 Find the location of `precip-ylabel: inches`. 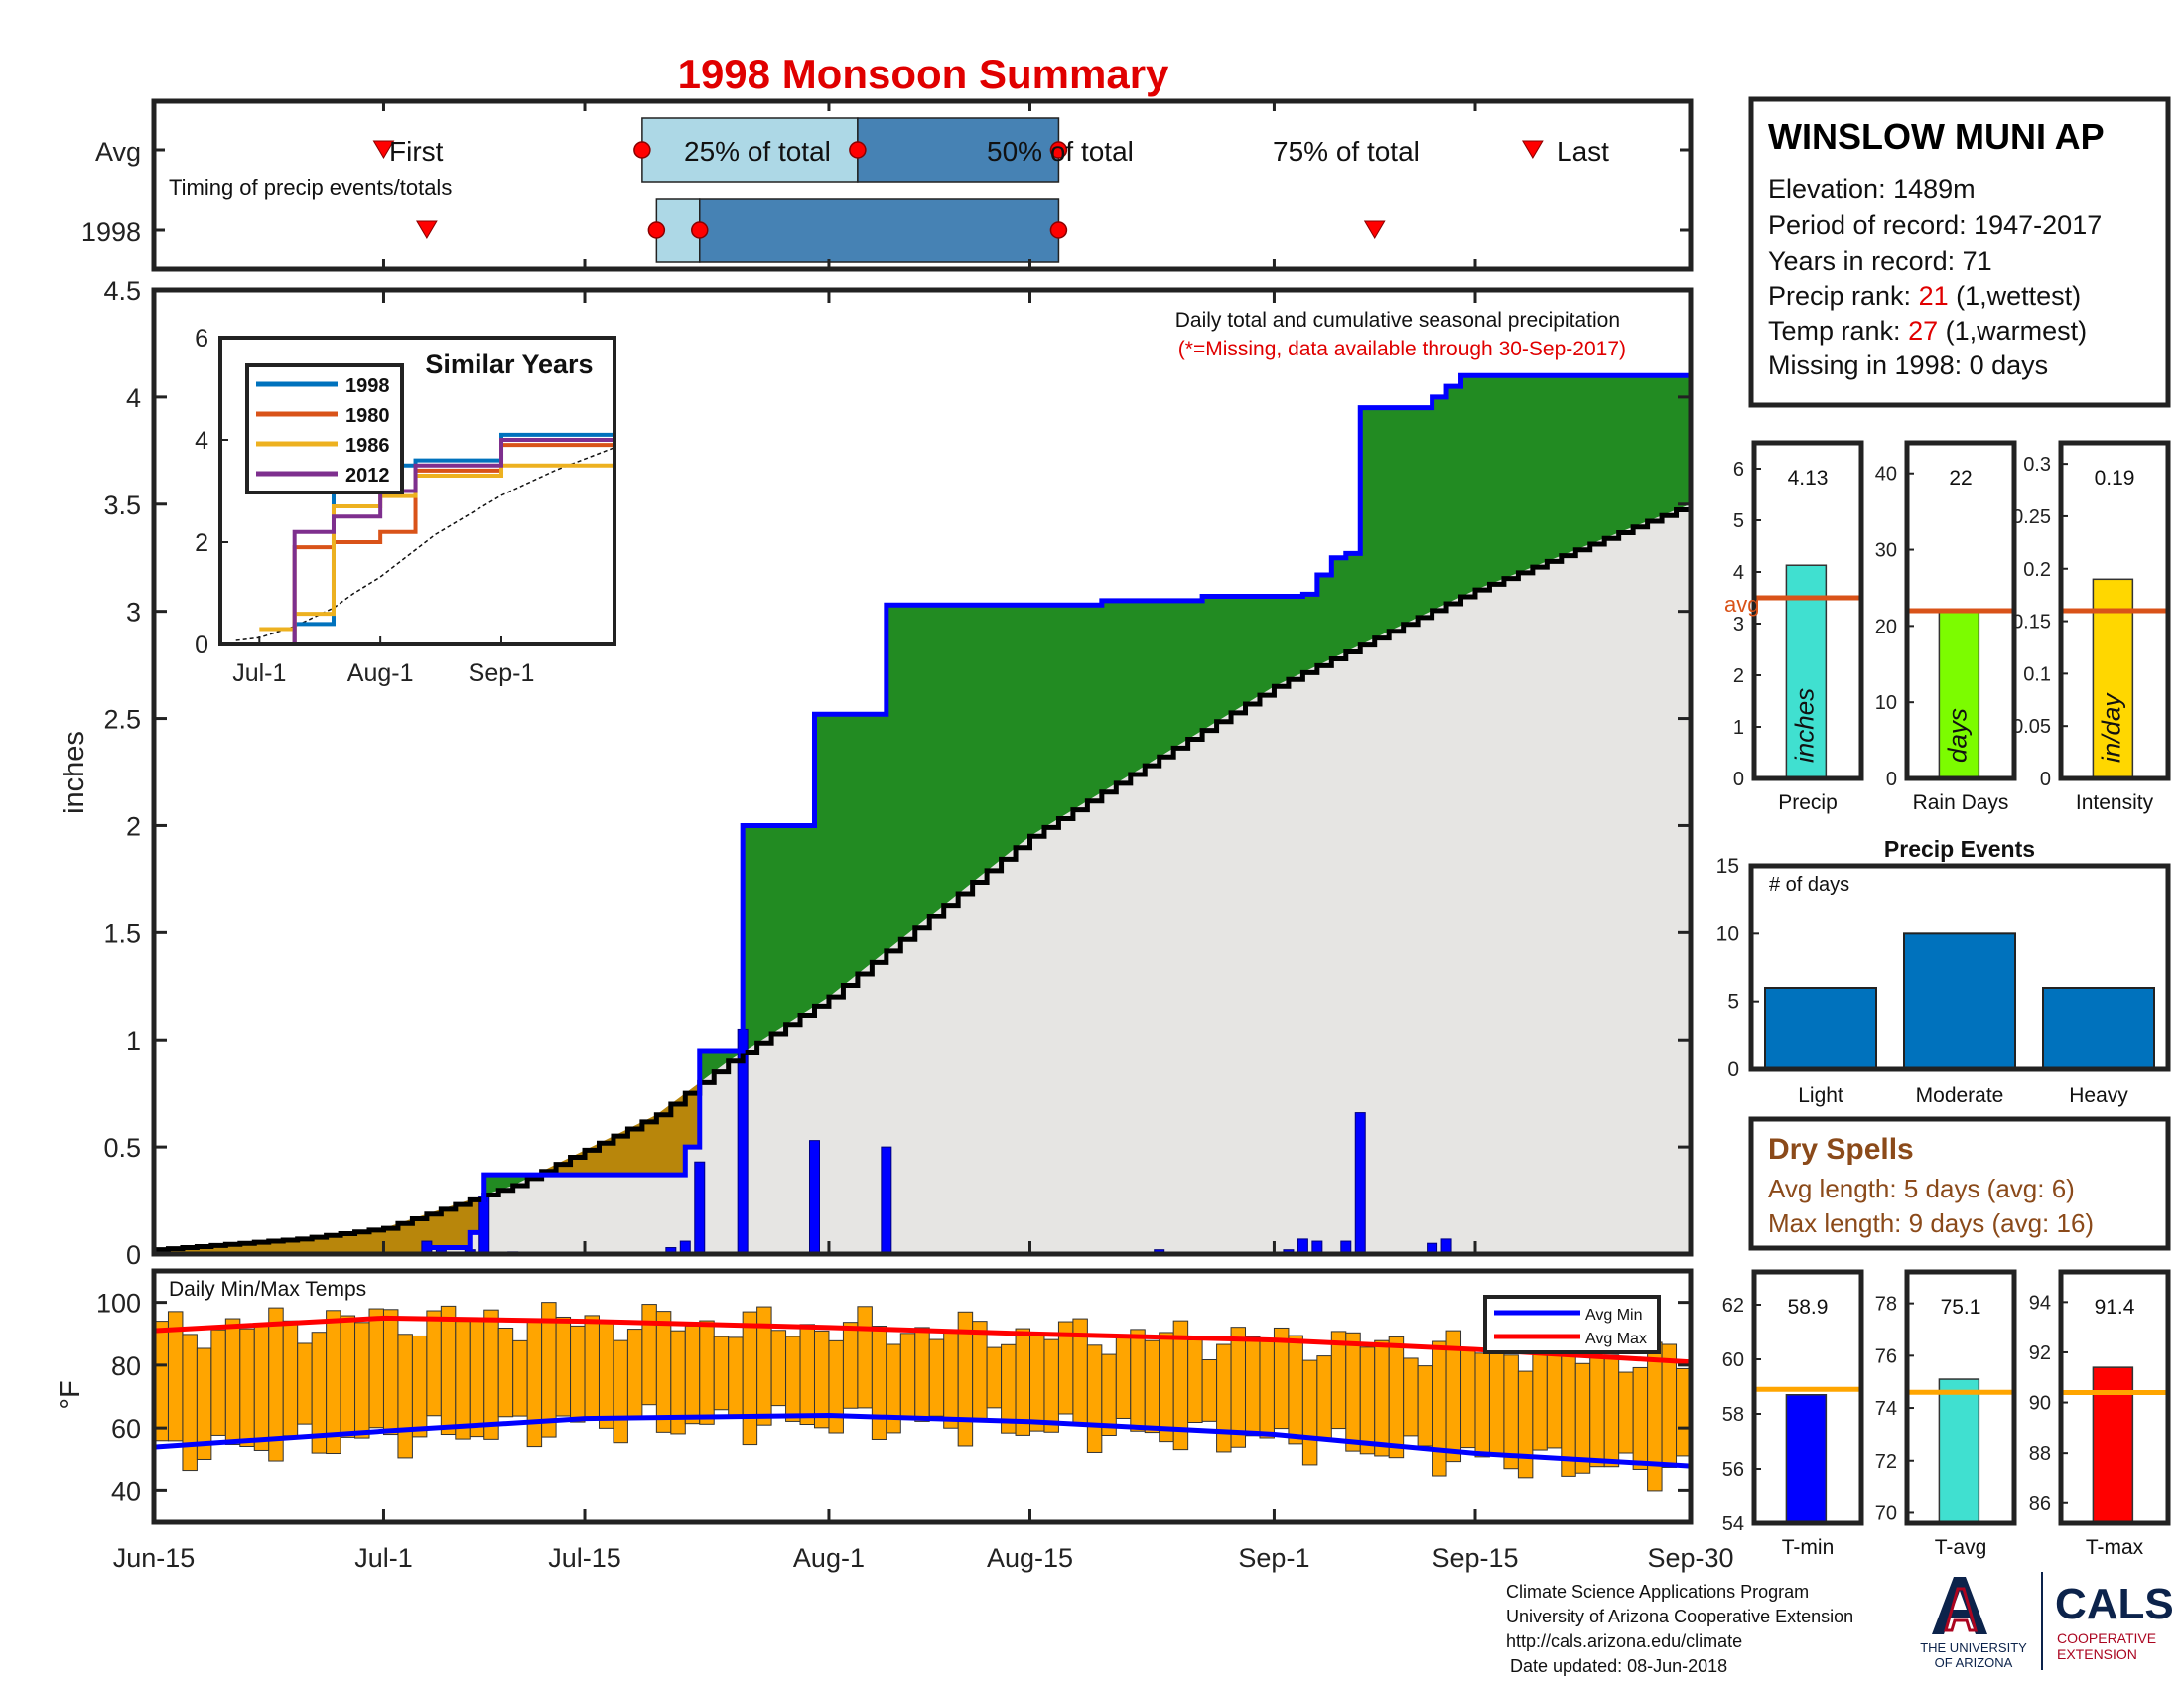

precip-ylabel: inches is located at coordinates (74, 772).